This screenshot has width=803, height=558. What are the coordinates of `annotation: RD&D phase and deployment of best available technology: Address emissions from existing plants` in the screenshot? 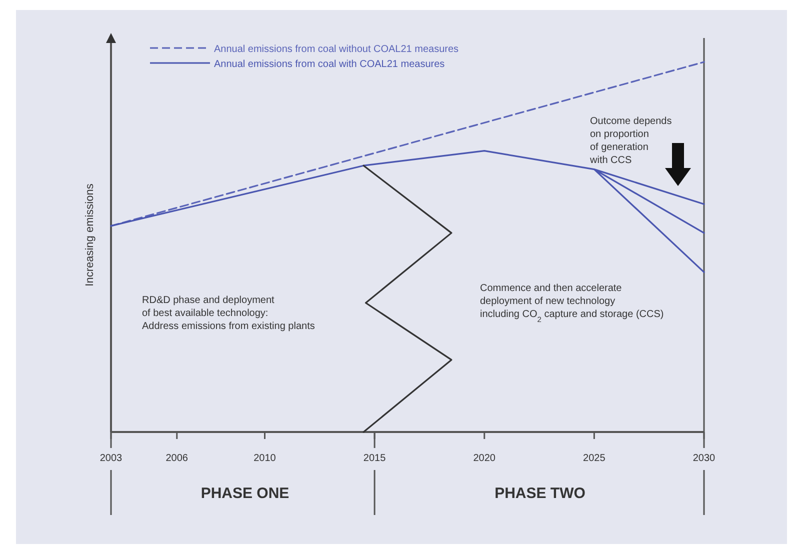 It's located at (228, 313).